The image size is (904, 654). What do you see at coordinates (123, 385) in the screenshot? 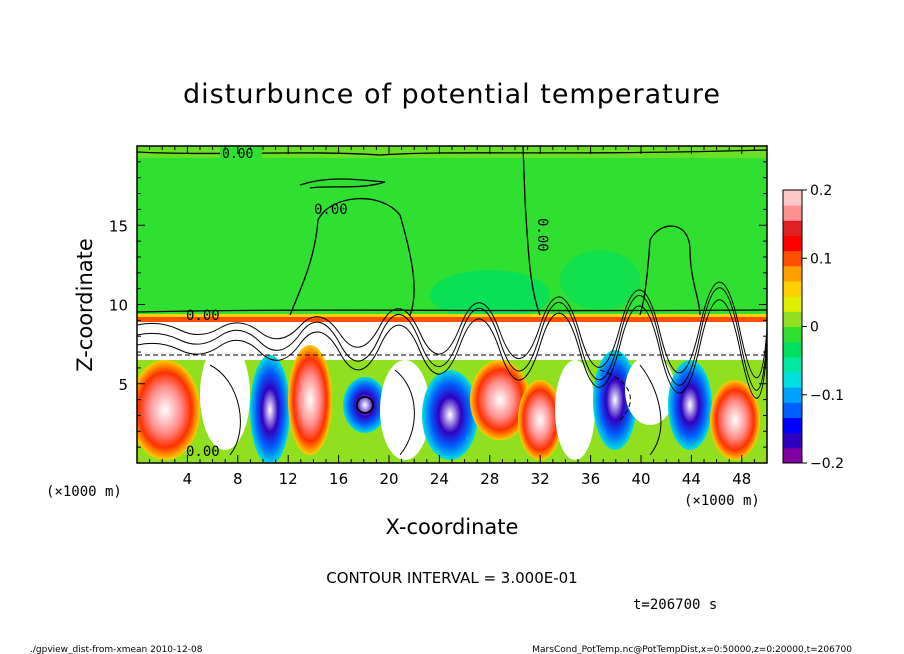
I see `y-tick-label: 5` at bounding box center [123, 385].